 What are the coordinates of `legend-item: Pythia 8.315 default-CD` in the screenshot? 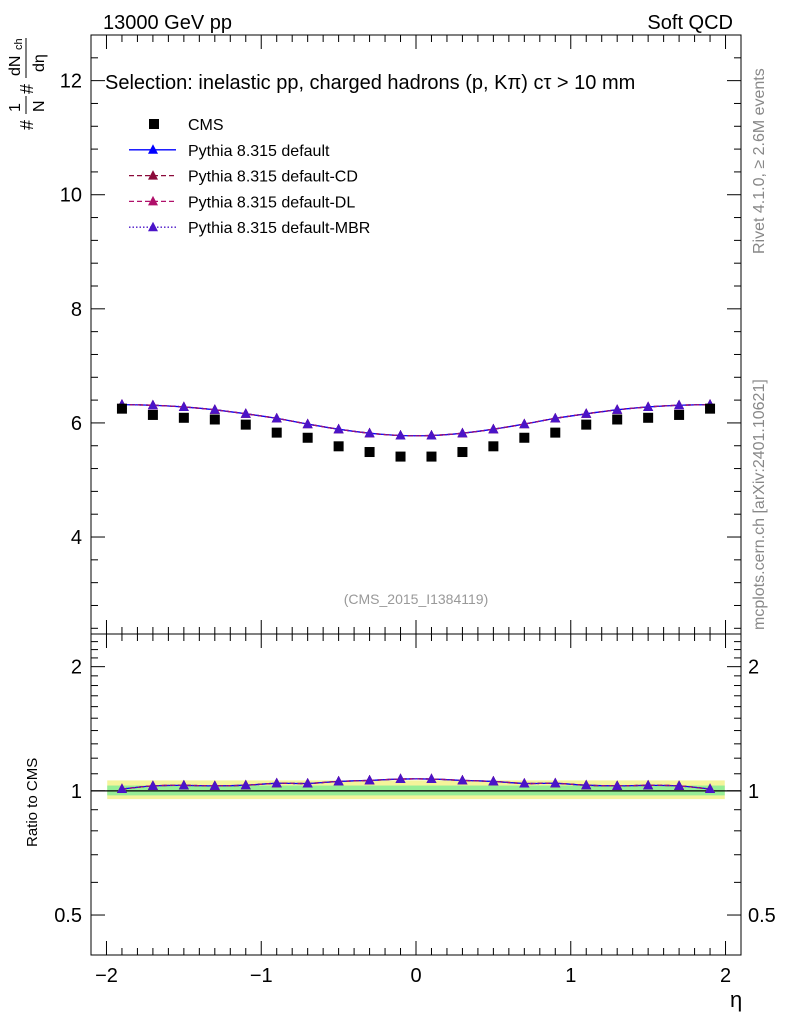 It's located at (243, 177).